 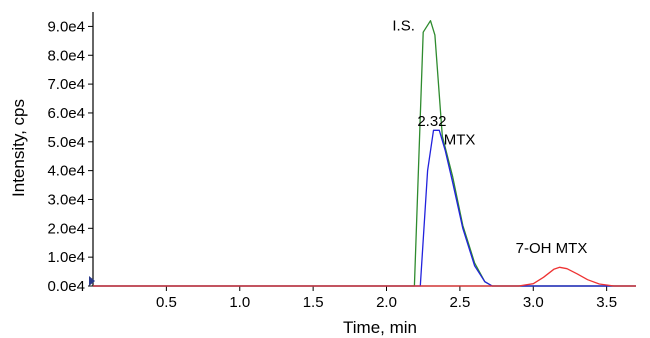 I want to click on x-tick-label: 2.0, so click(x=386, y=302).